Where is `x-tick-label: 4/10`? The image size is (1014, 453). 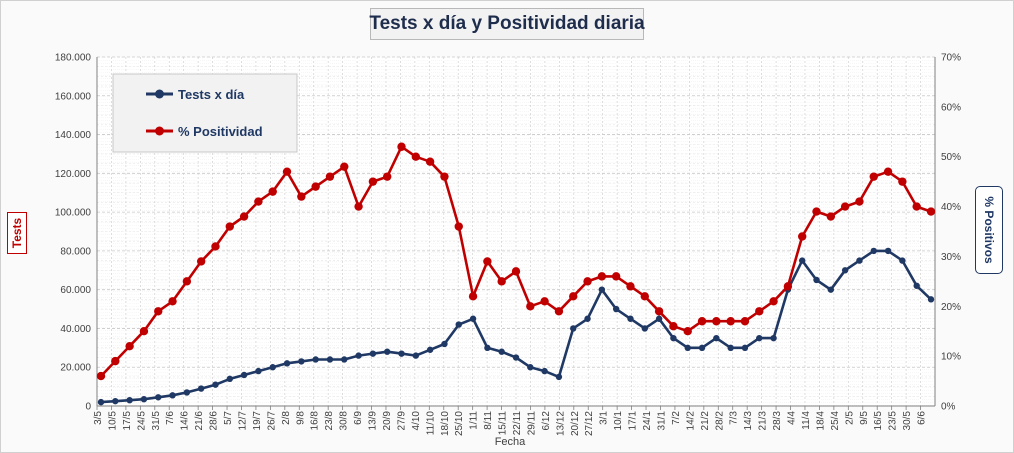
x-tick-label: 4/10 is located at coordinates (416, 421).